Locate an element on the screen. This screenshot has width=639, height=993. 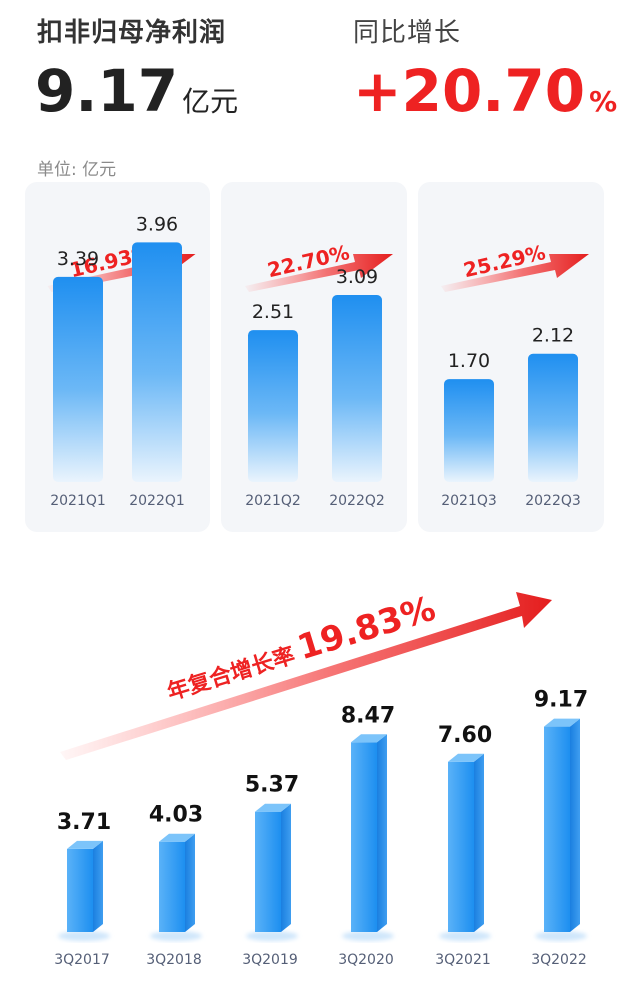
value-label-3Q2020: 8.47 is located at coordinates (368, 715).